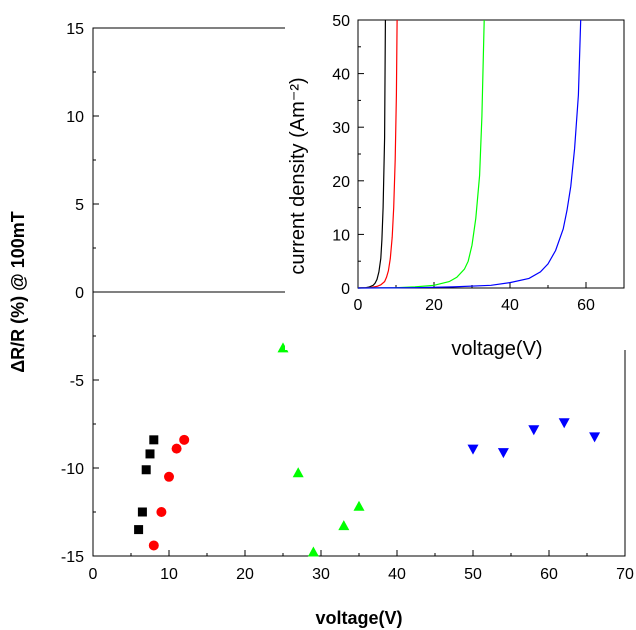  I want to click on inset-y-tick-label: 0, so click(345, 289).